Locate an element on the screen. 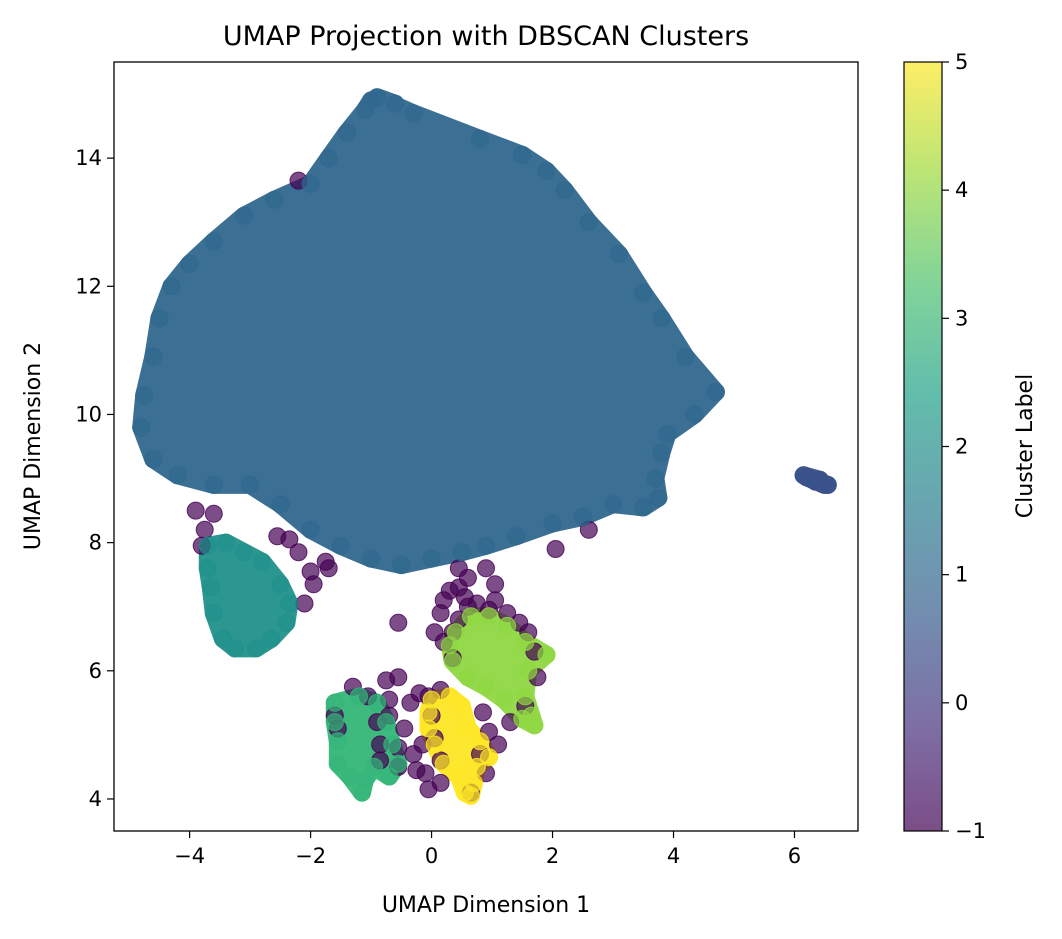 The width and height of the screenshot is (1062, 939). x-tick-label: −2 is located at coordinates (310, 856).